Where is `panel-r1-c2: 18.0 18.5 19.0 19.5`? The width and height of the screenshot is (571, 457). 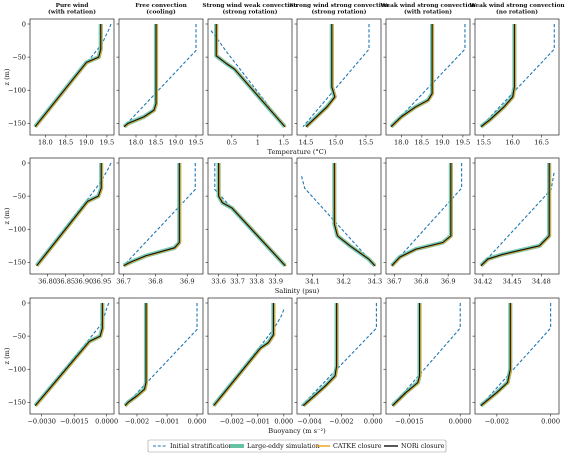
panel-r1-c2: 18.0 18.5 19.0 19.5 is located at coordinates (160, 82).